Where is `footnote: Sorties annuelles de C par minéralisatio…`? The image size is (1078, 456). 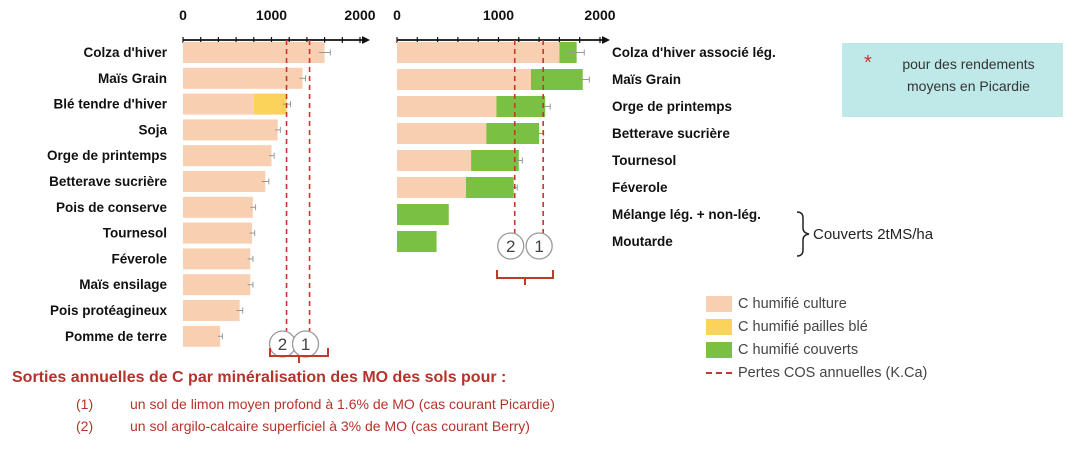
footnote: Sorties annuelles de C par minéralisatio… is located at coordinates (283, 403).